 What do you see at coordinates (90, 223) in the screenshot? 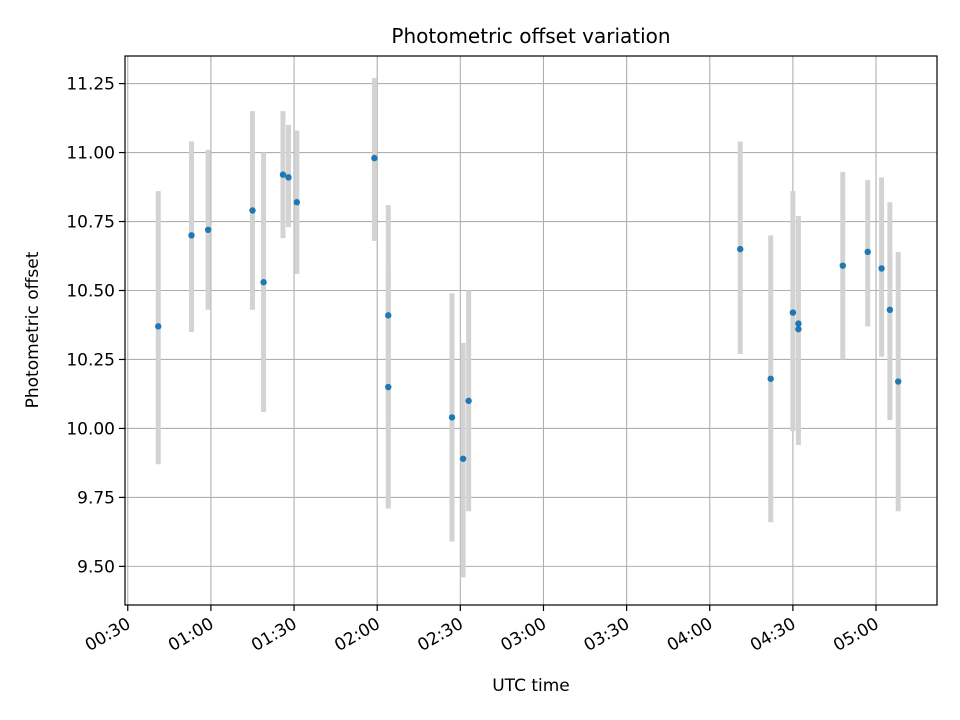
I see `y-tick-label: 10.75` at bounding box center [90, 223].